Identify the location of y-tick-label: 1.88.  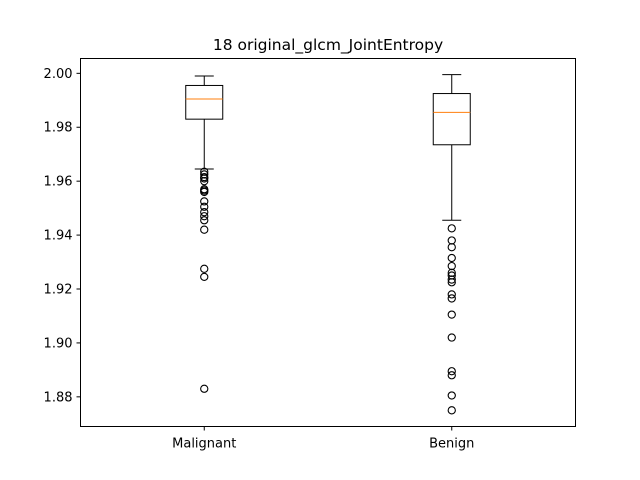
(58, 397).